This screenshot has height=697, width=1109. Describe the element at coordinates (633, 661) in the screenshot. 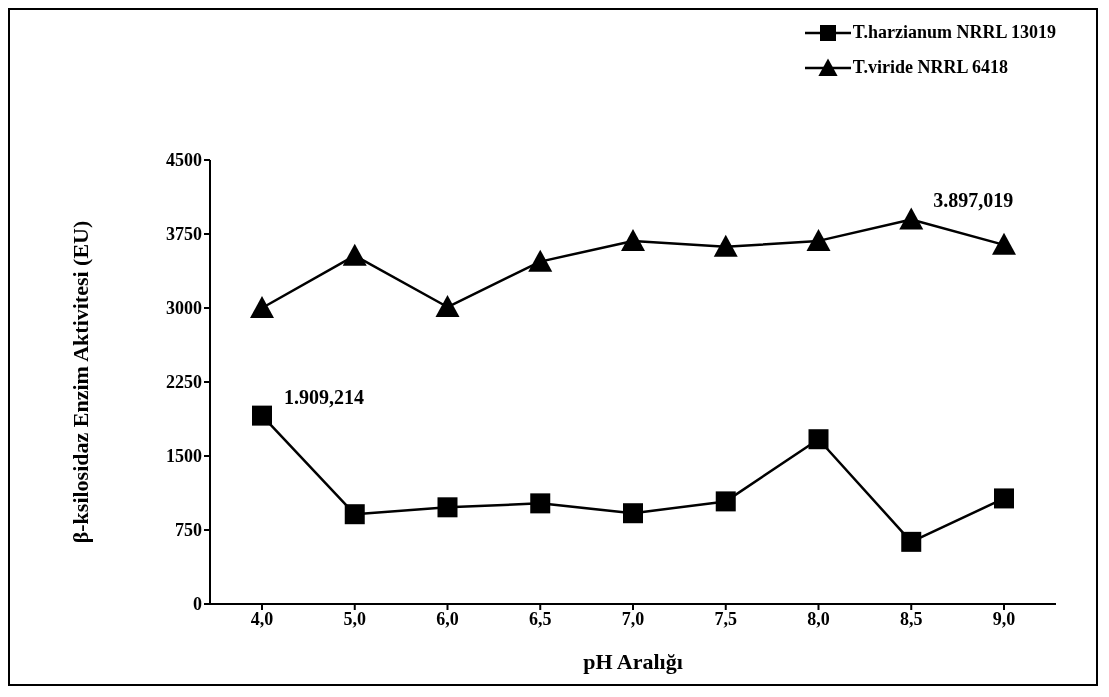

I see `x-axis-title: pH Aralığı` at that location.